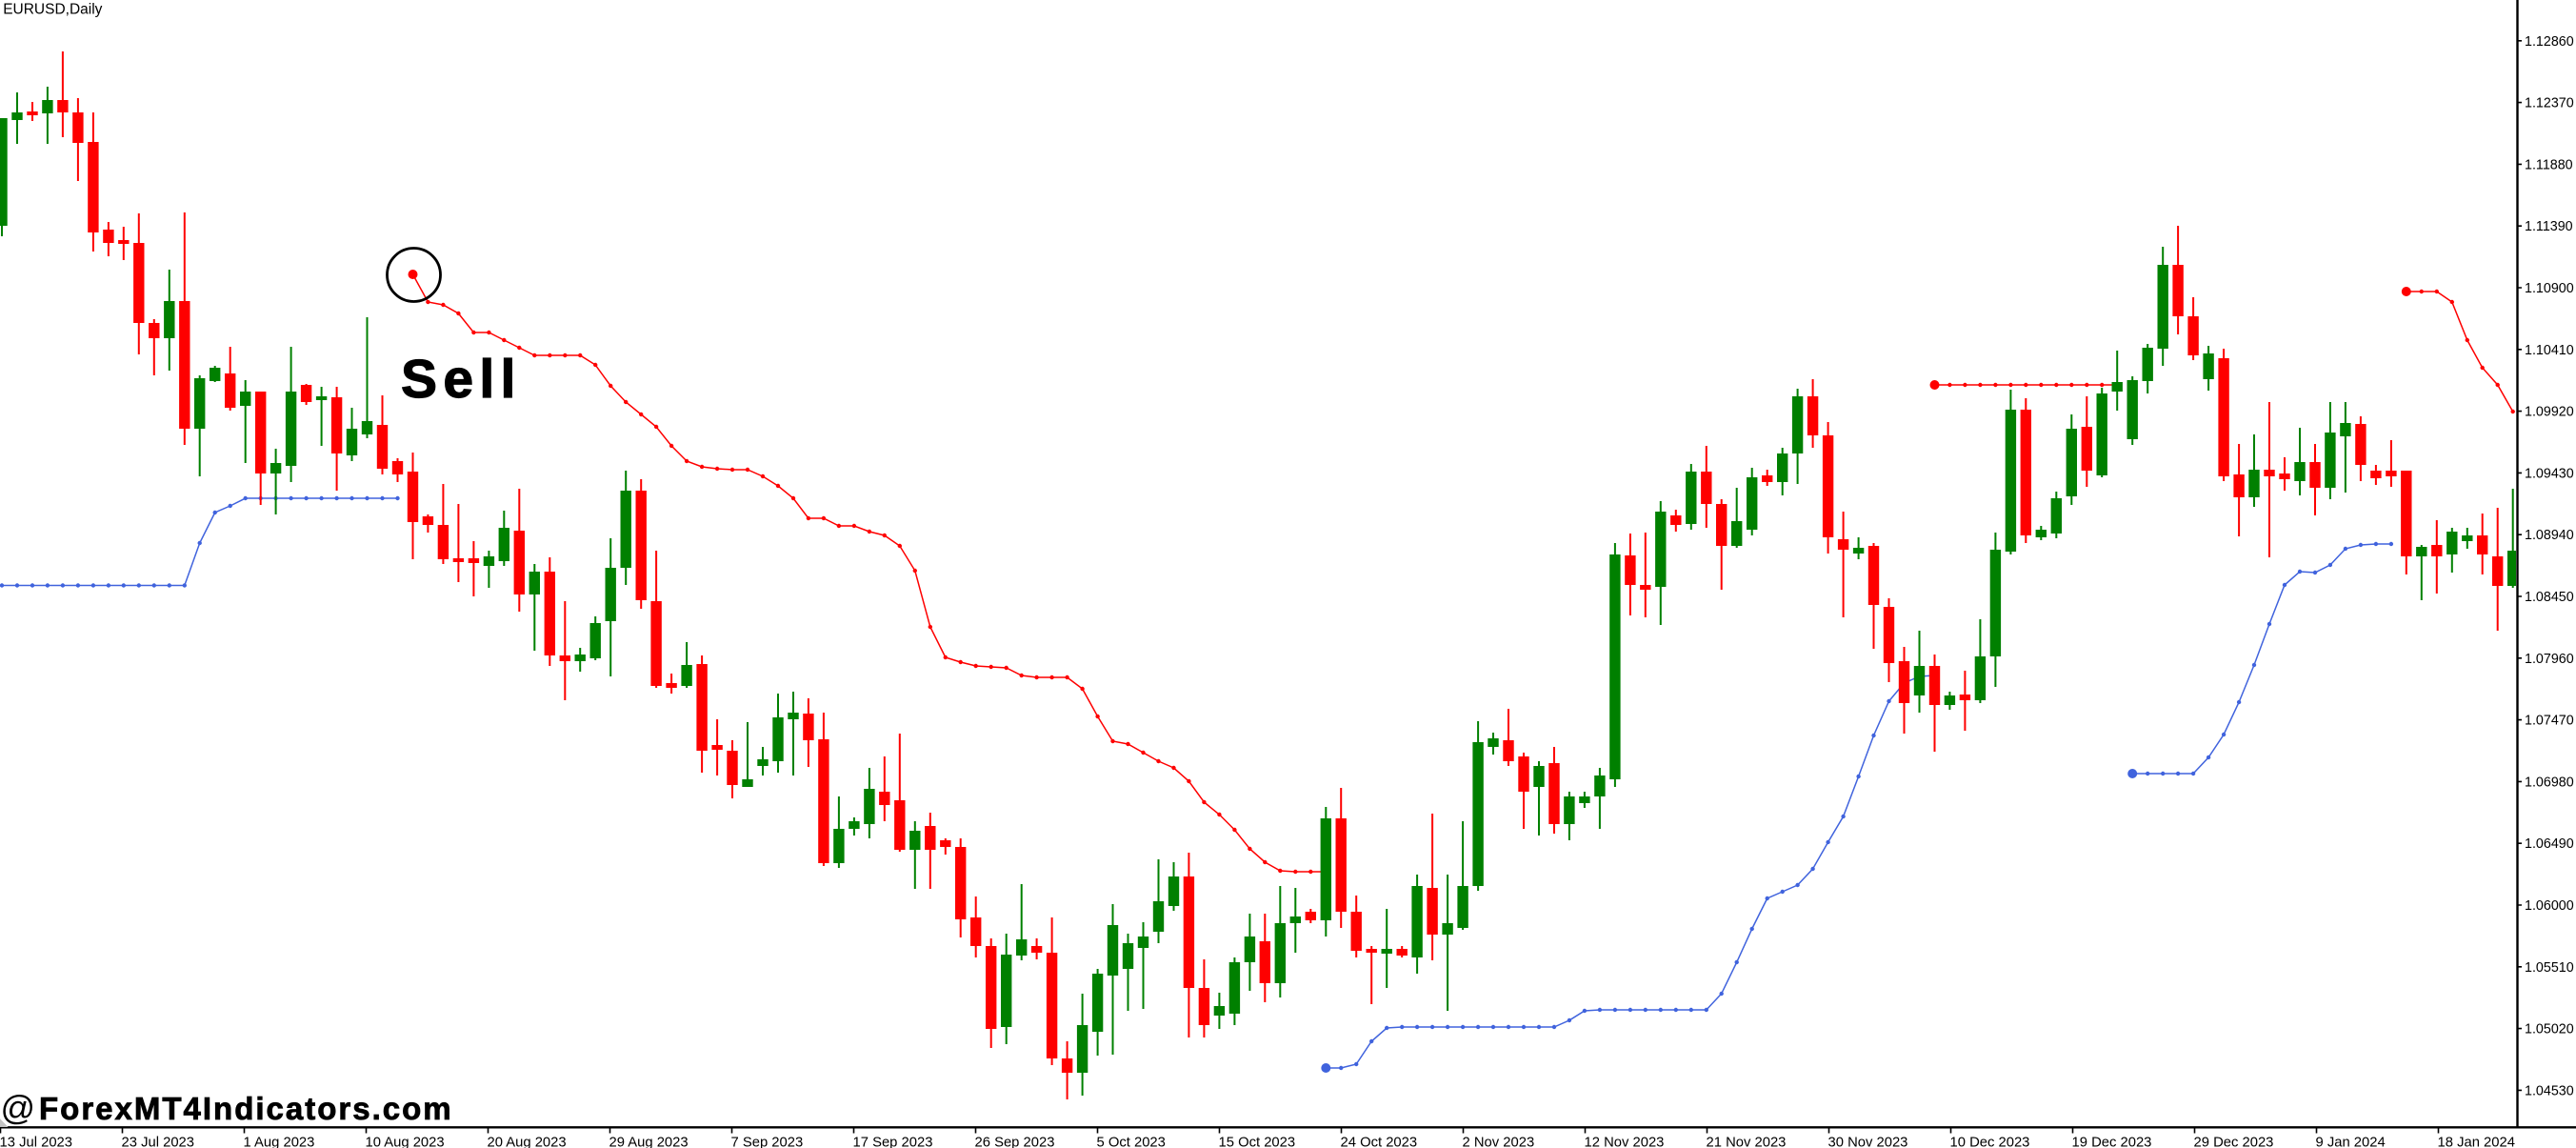 The height and width of the screenshot is (1148, 2576). Describe the element at coordinates (2549, 906) in the screenshot. I see `svg-text: 1.06000` at that location.